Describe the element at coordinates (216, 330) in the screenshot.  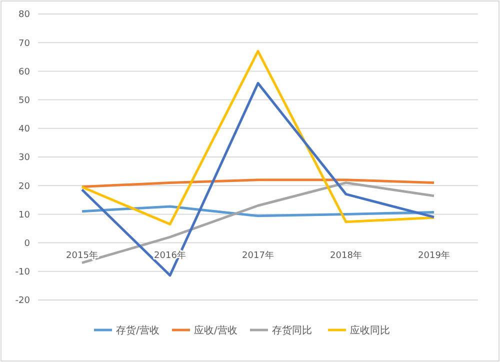
I see `legend-label: 应收/营收` at that location.